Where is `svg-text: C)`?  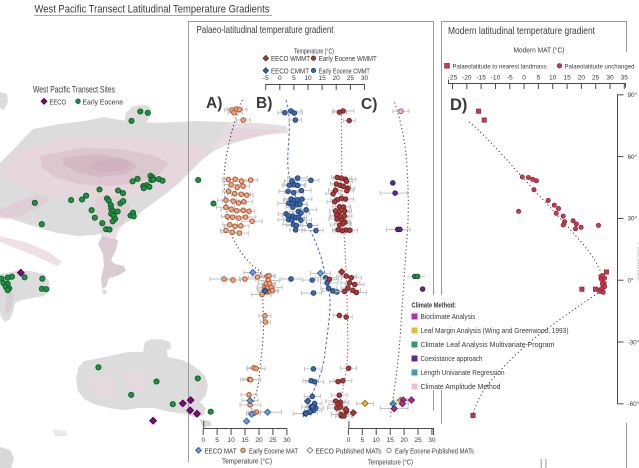
svg-text: C) is located at coordinates (369, 104).